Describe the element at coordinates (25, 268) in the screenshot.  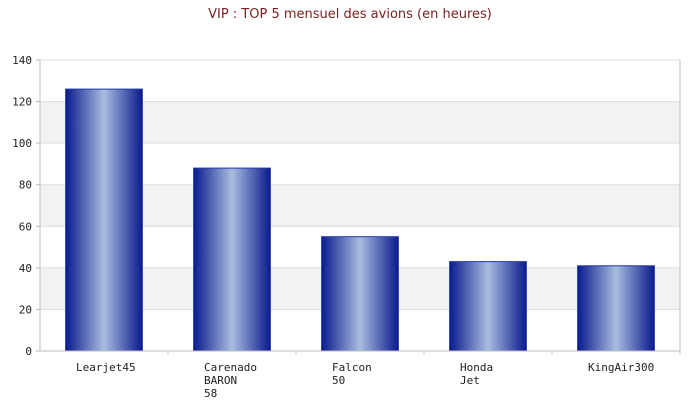
I see `y-tick-label: 40` at that location.